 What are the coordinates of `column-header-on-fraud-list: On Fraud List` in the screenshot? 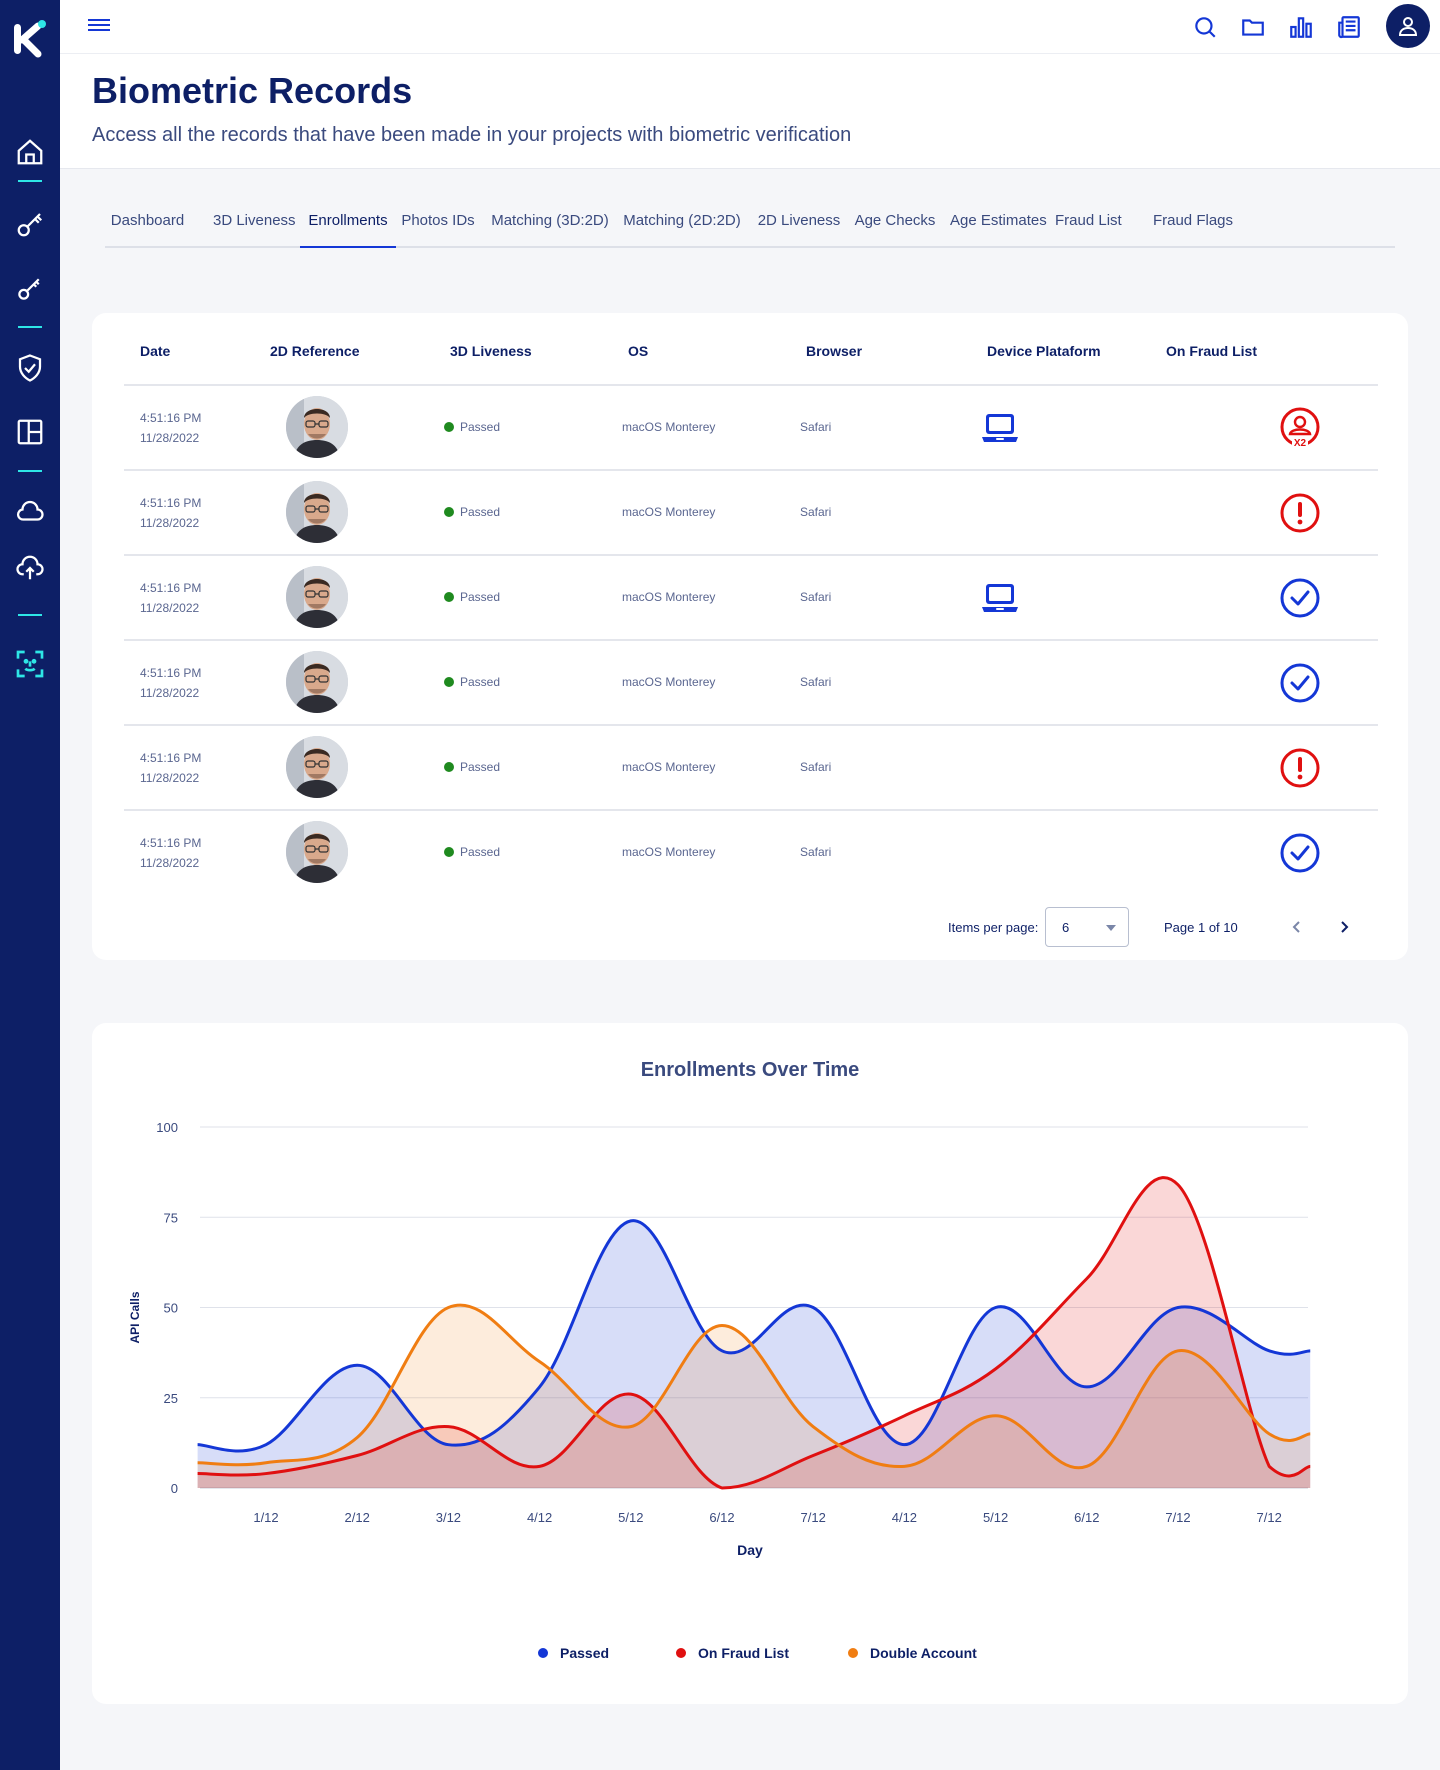 It's located at (1211, 351).